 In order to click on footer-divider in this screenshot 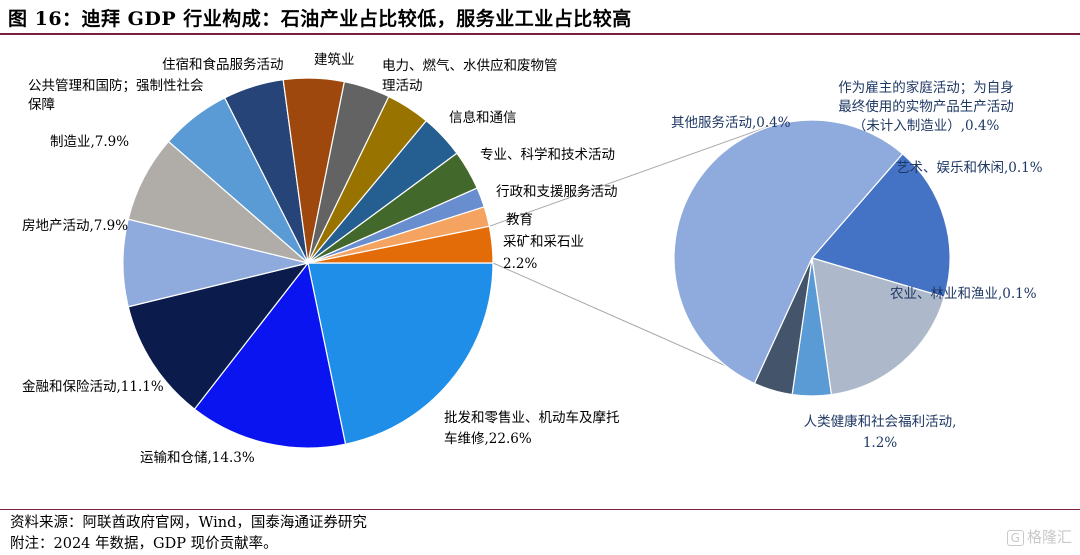, I will do `click(540, 509)`.